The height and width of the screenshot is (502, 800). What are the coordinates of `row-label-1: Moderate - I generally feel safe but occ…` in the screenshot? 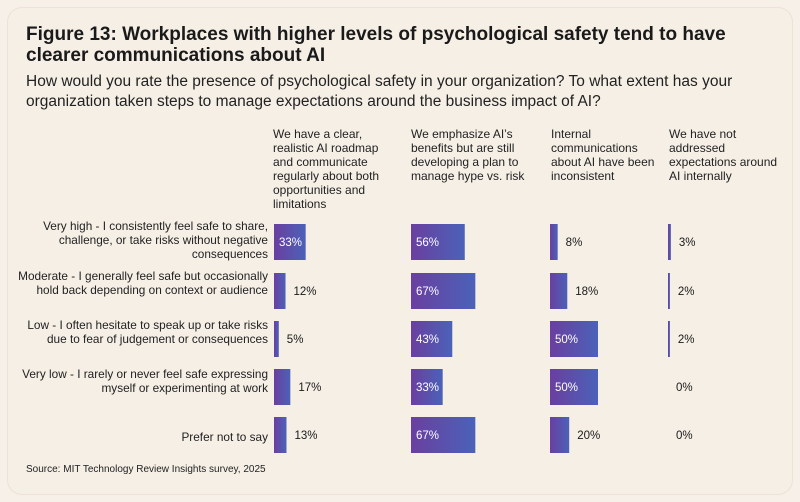 It's located at (143, 283).